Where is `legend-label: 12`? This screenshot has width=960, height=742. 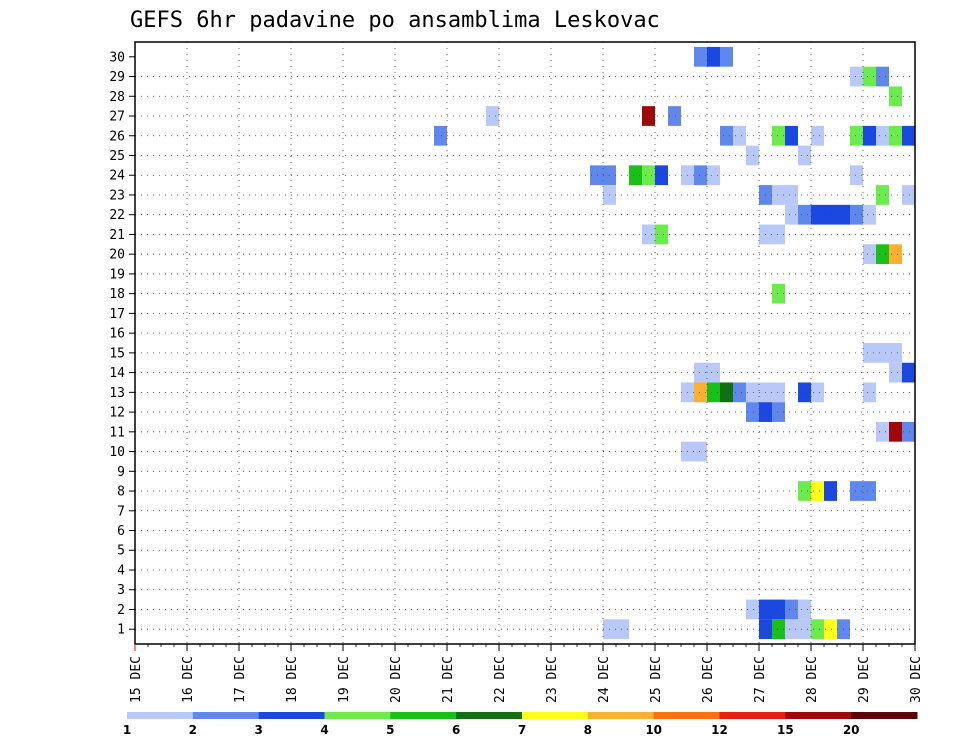
legend-label: 12 is located at coordinates (719, 730).